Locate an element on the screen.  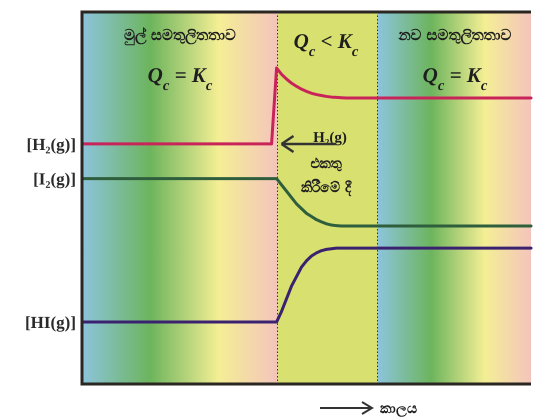
series-label: [HI(g)] is located at coordinates (50, 322).